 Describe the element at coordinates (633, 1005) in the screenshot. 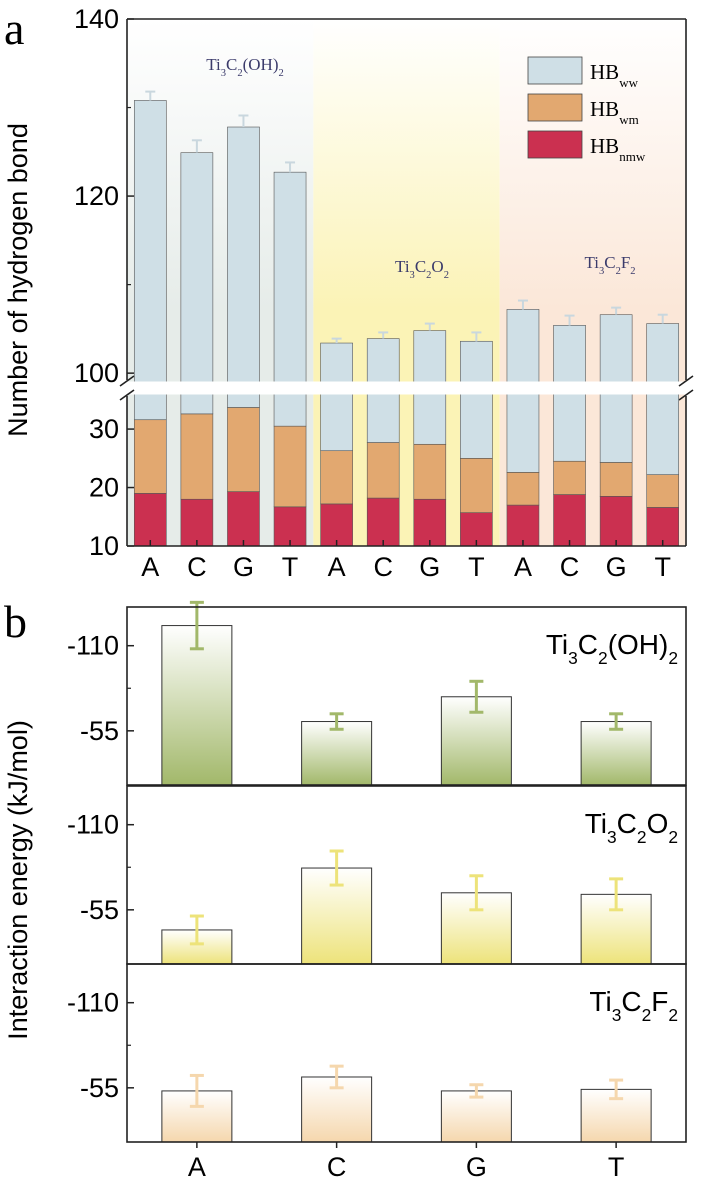

I see `subpanel-title-2: Ti3C2F2` at that location.